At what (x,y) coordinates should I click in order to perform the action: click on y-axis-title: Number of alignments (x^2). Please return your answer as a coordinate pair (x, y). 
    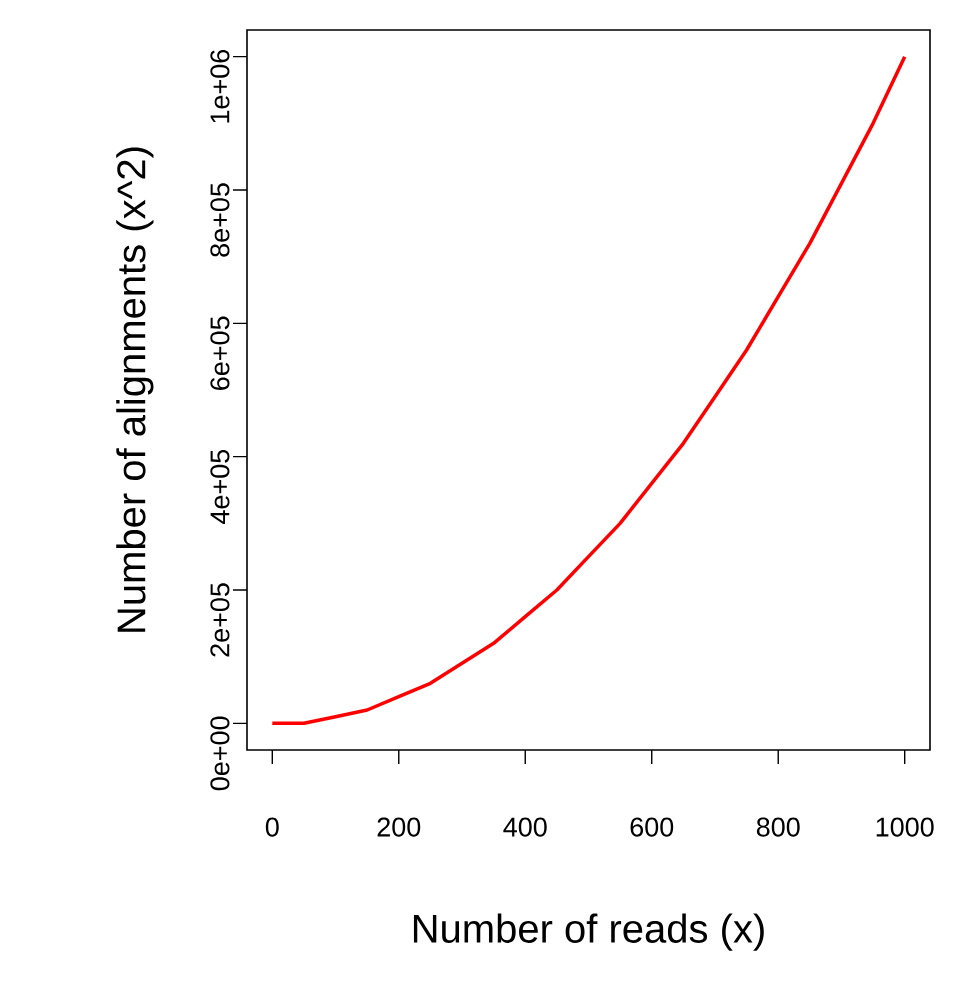
    Looking at the image, I should click on (135, 389).